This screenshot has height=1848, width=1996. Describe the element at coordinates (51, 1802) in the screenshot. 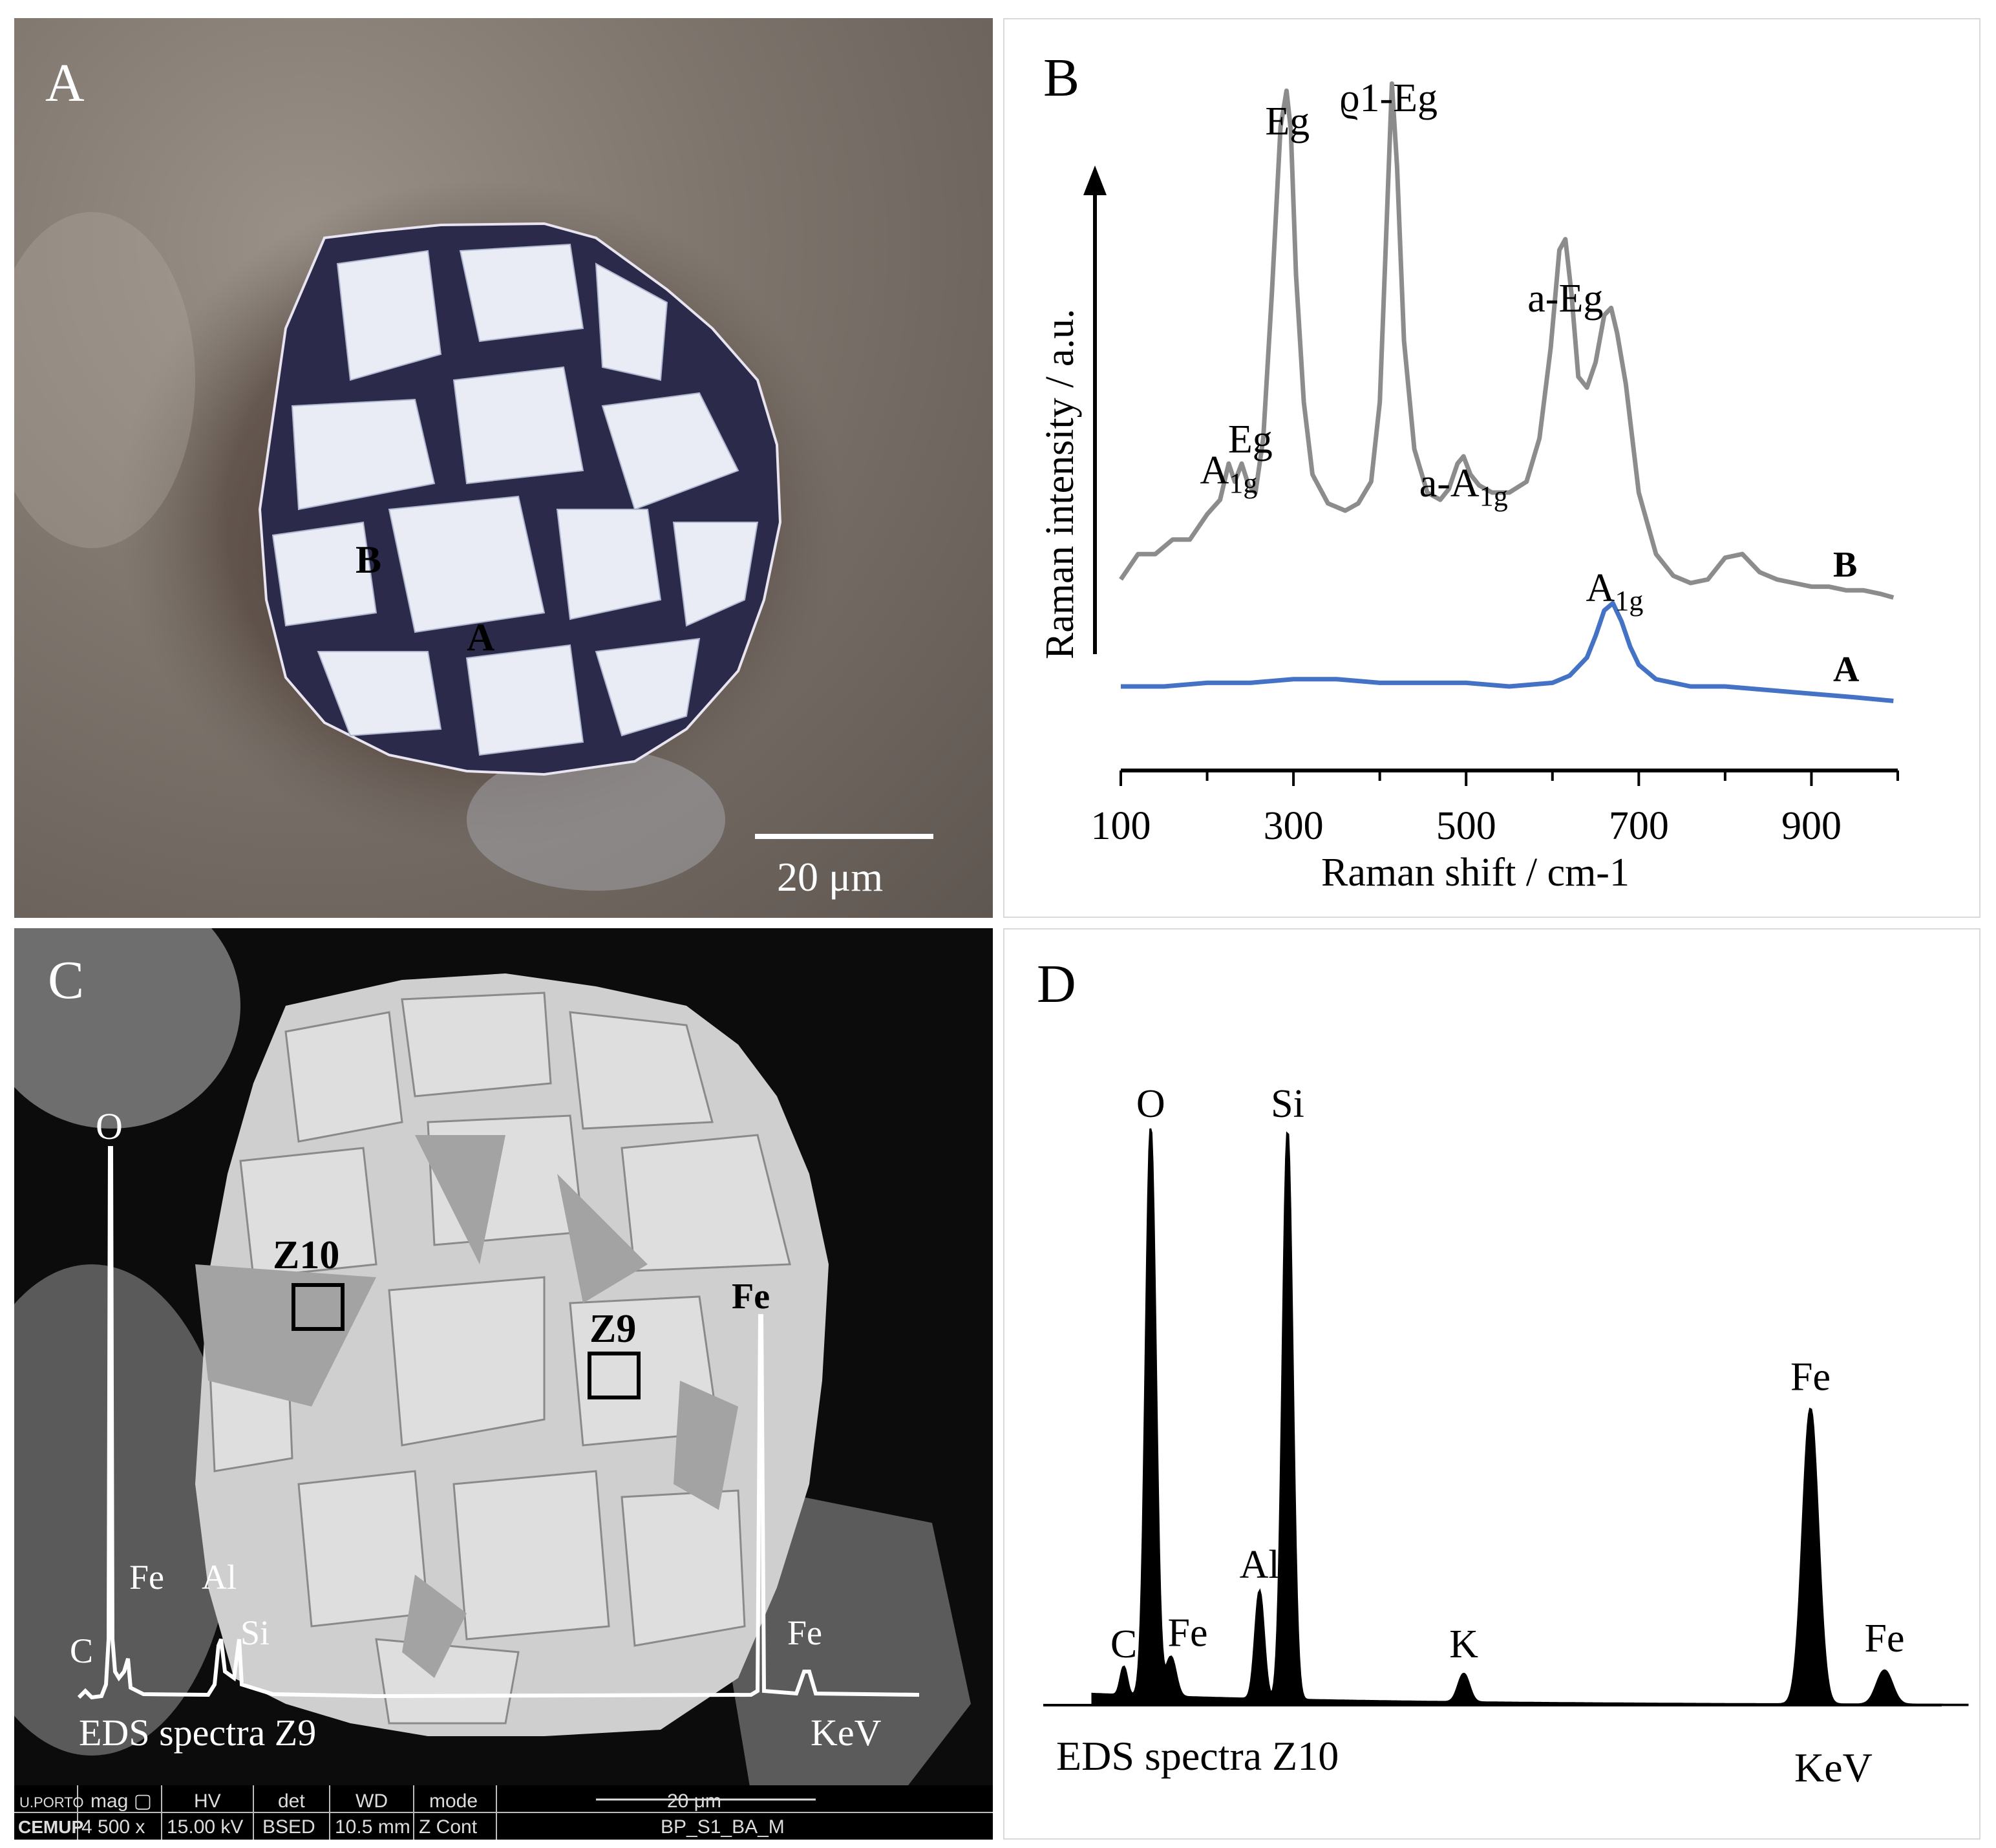

I see `info-logo-top: U.PORTO` at that location.